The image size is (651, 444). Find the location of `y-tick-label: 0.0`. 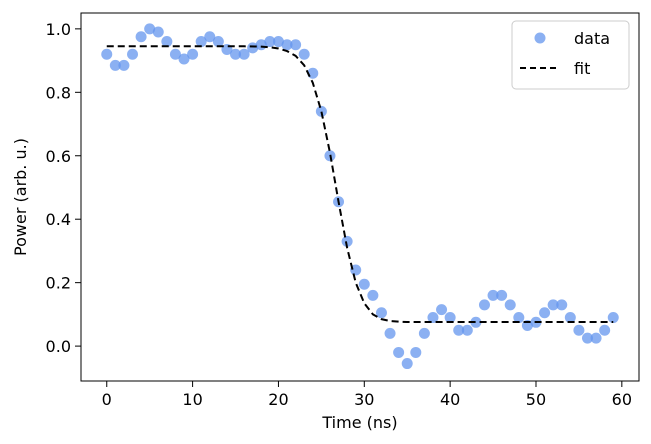

y-tick-label: 0.0 is located at coordinates (58, 346).